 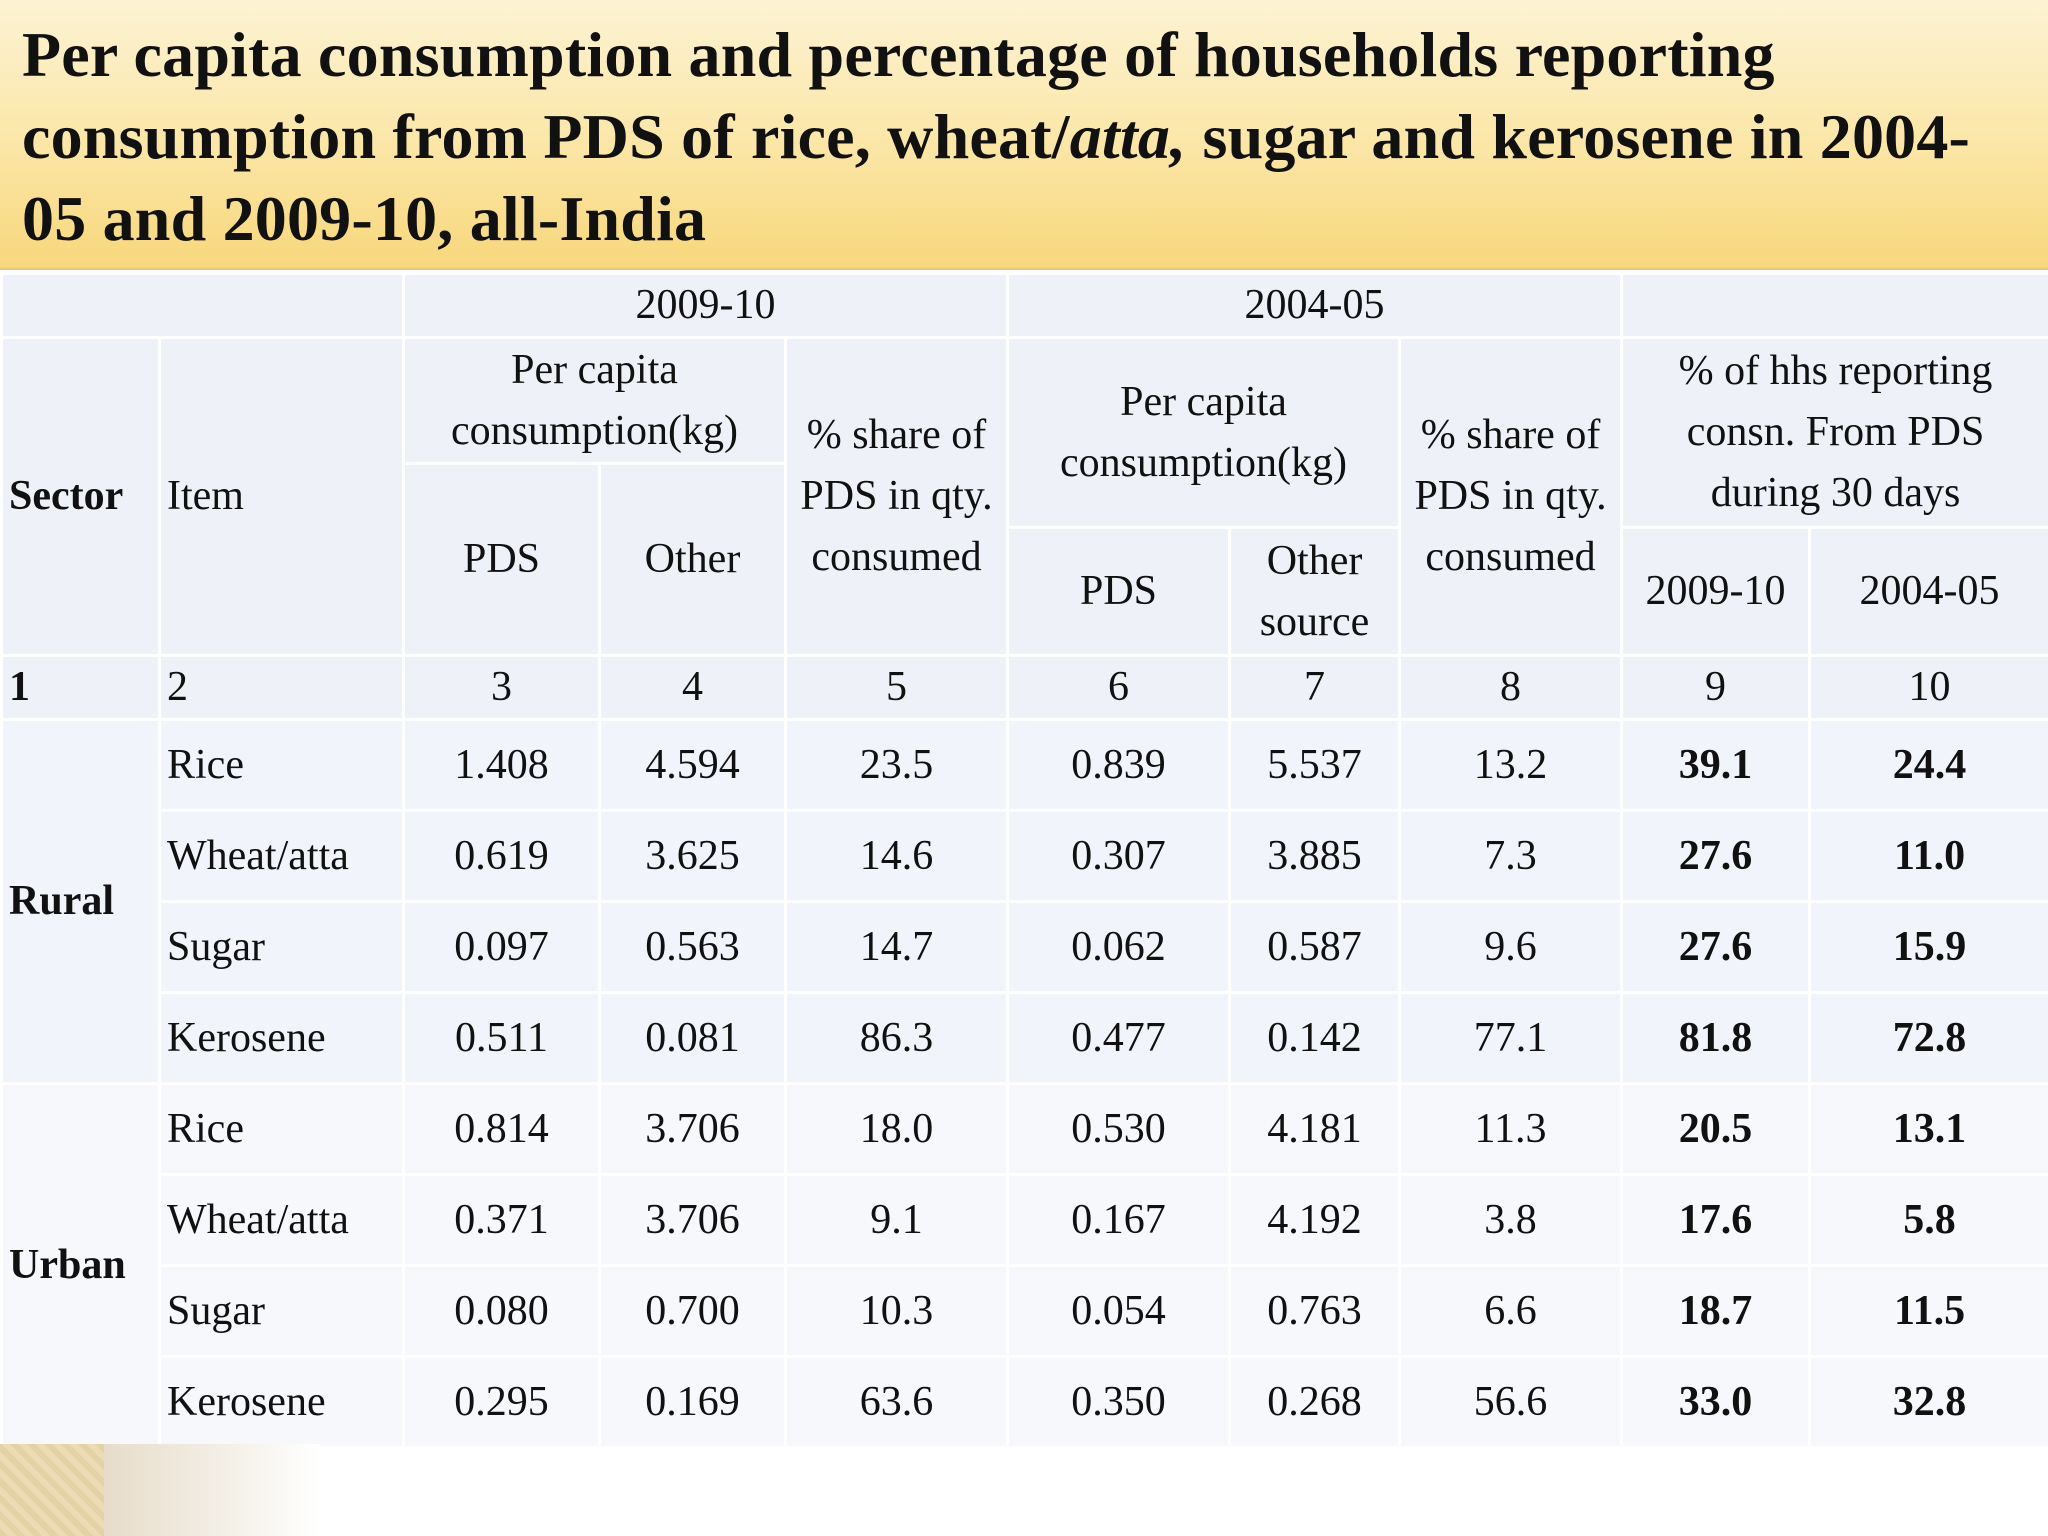 I want to click on value-cell: 3.8, so click(x=1511, y=1220).